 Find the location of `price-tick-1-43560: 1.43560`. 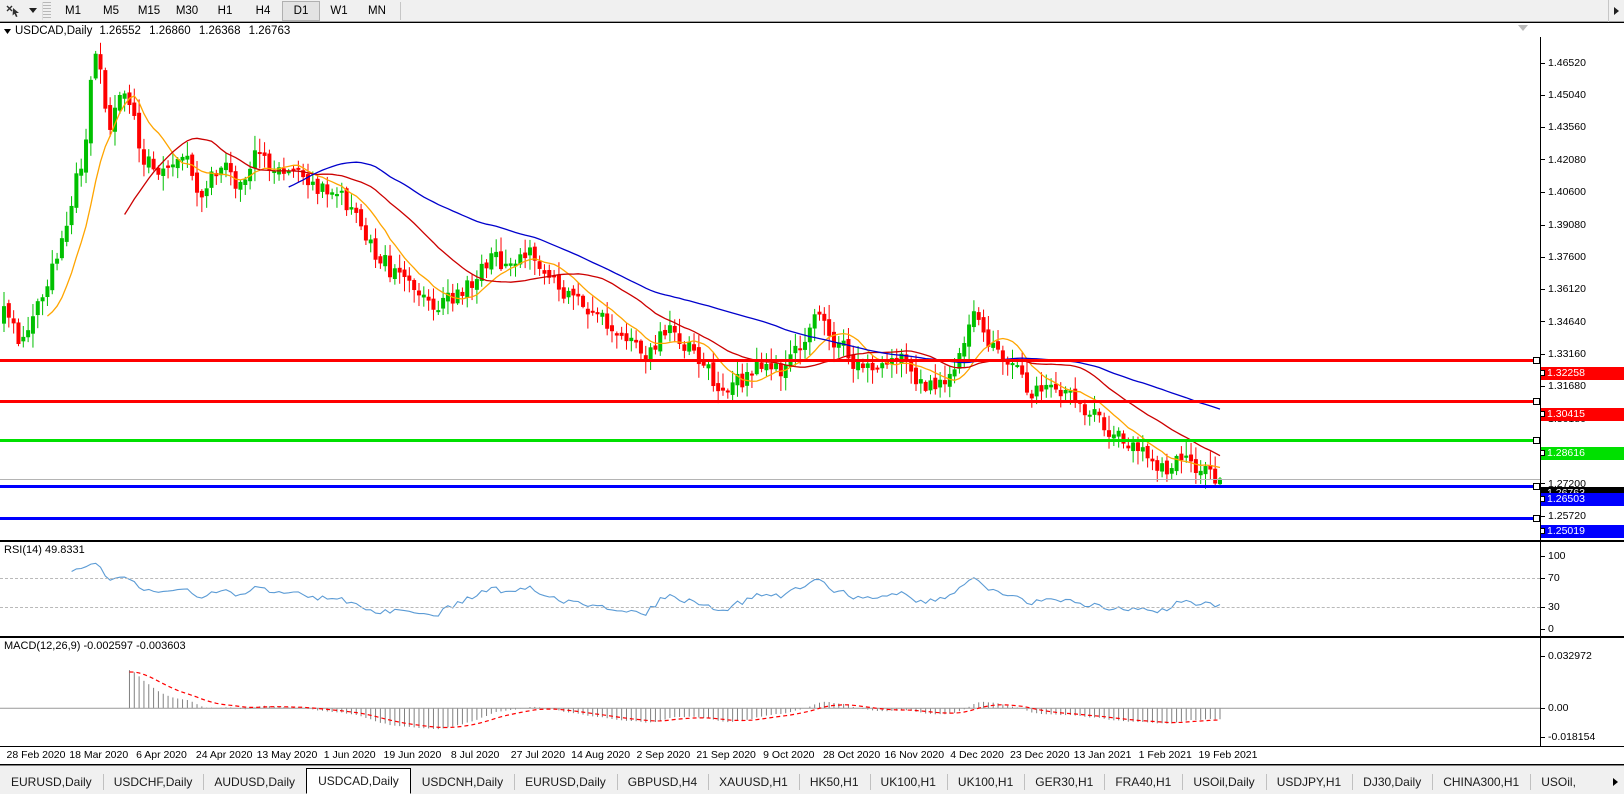

price-tick-1-43560: 1.43560 is located at coordinates (1582, 127).